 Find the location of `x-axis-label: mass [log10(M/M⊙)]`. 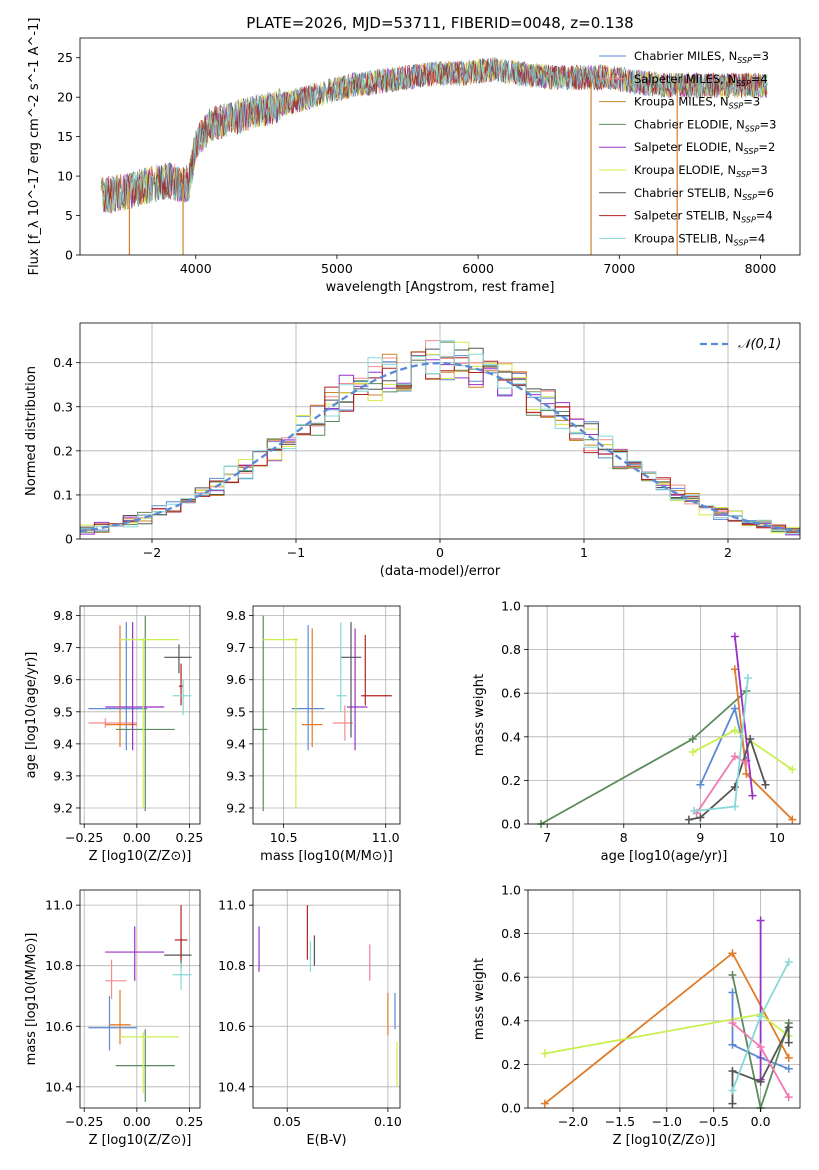

x-axis-label: mass [log10(M/M⊙)] is located at coordinates (326, 856).